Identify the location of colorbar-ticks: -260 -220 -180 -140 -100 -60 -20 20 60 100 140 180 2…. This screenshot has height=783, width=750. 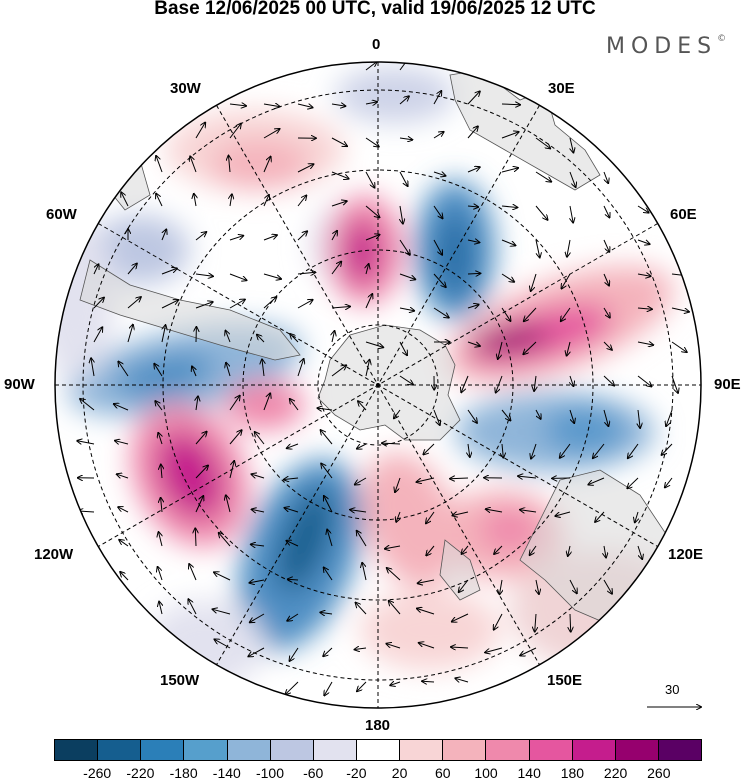
(375, 774).